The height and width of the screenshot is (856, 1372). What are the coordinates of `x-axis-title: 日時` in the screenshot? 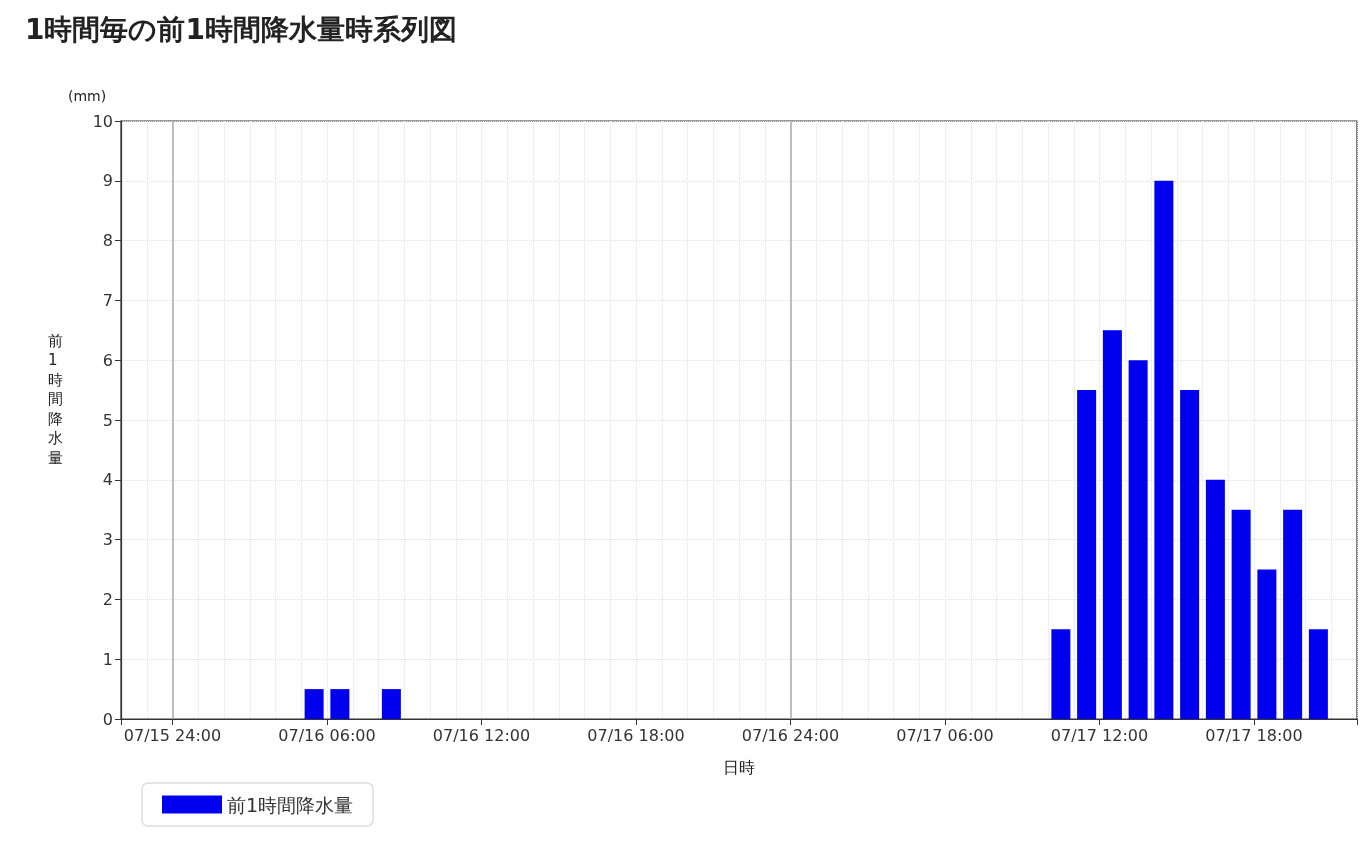 It's located at (739, 767).